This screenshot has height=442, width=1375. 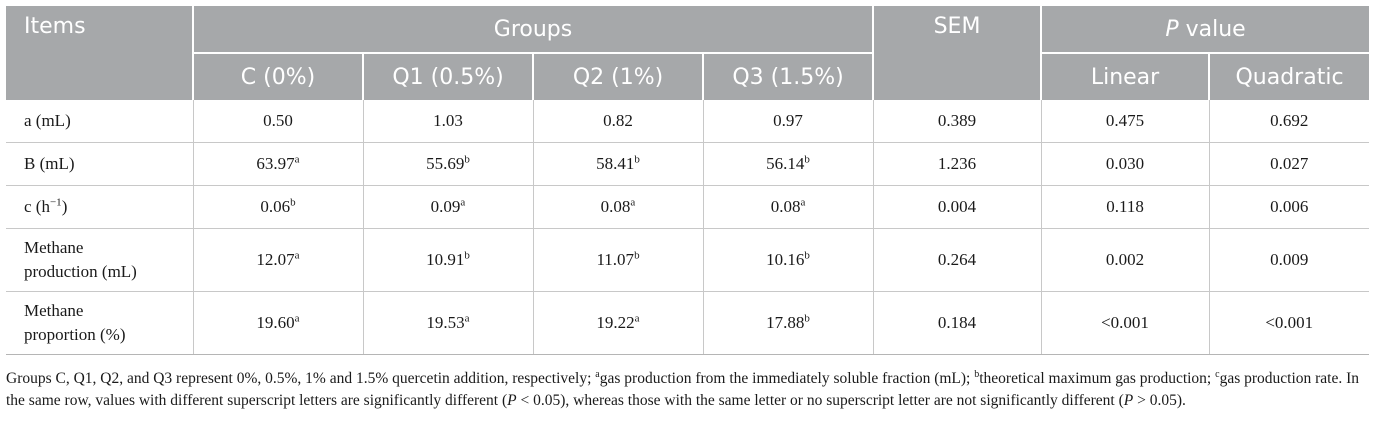 I want to click on cell-quadratic: 0.009, so click(x=1289, y=260).